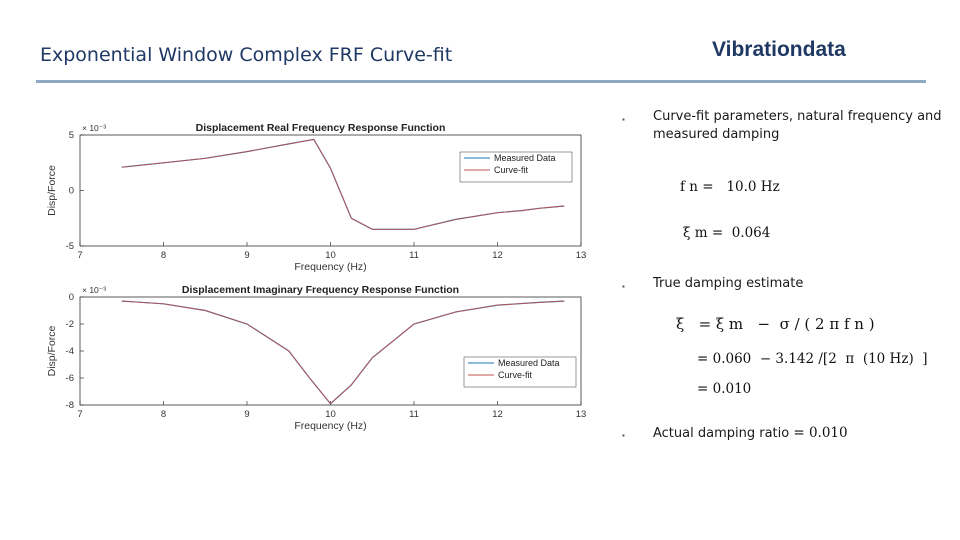  Describe the element at coordinates (70, 351) in the screenshot. I see `y-tick-label: -4` at that location.